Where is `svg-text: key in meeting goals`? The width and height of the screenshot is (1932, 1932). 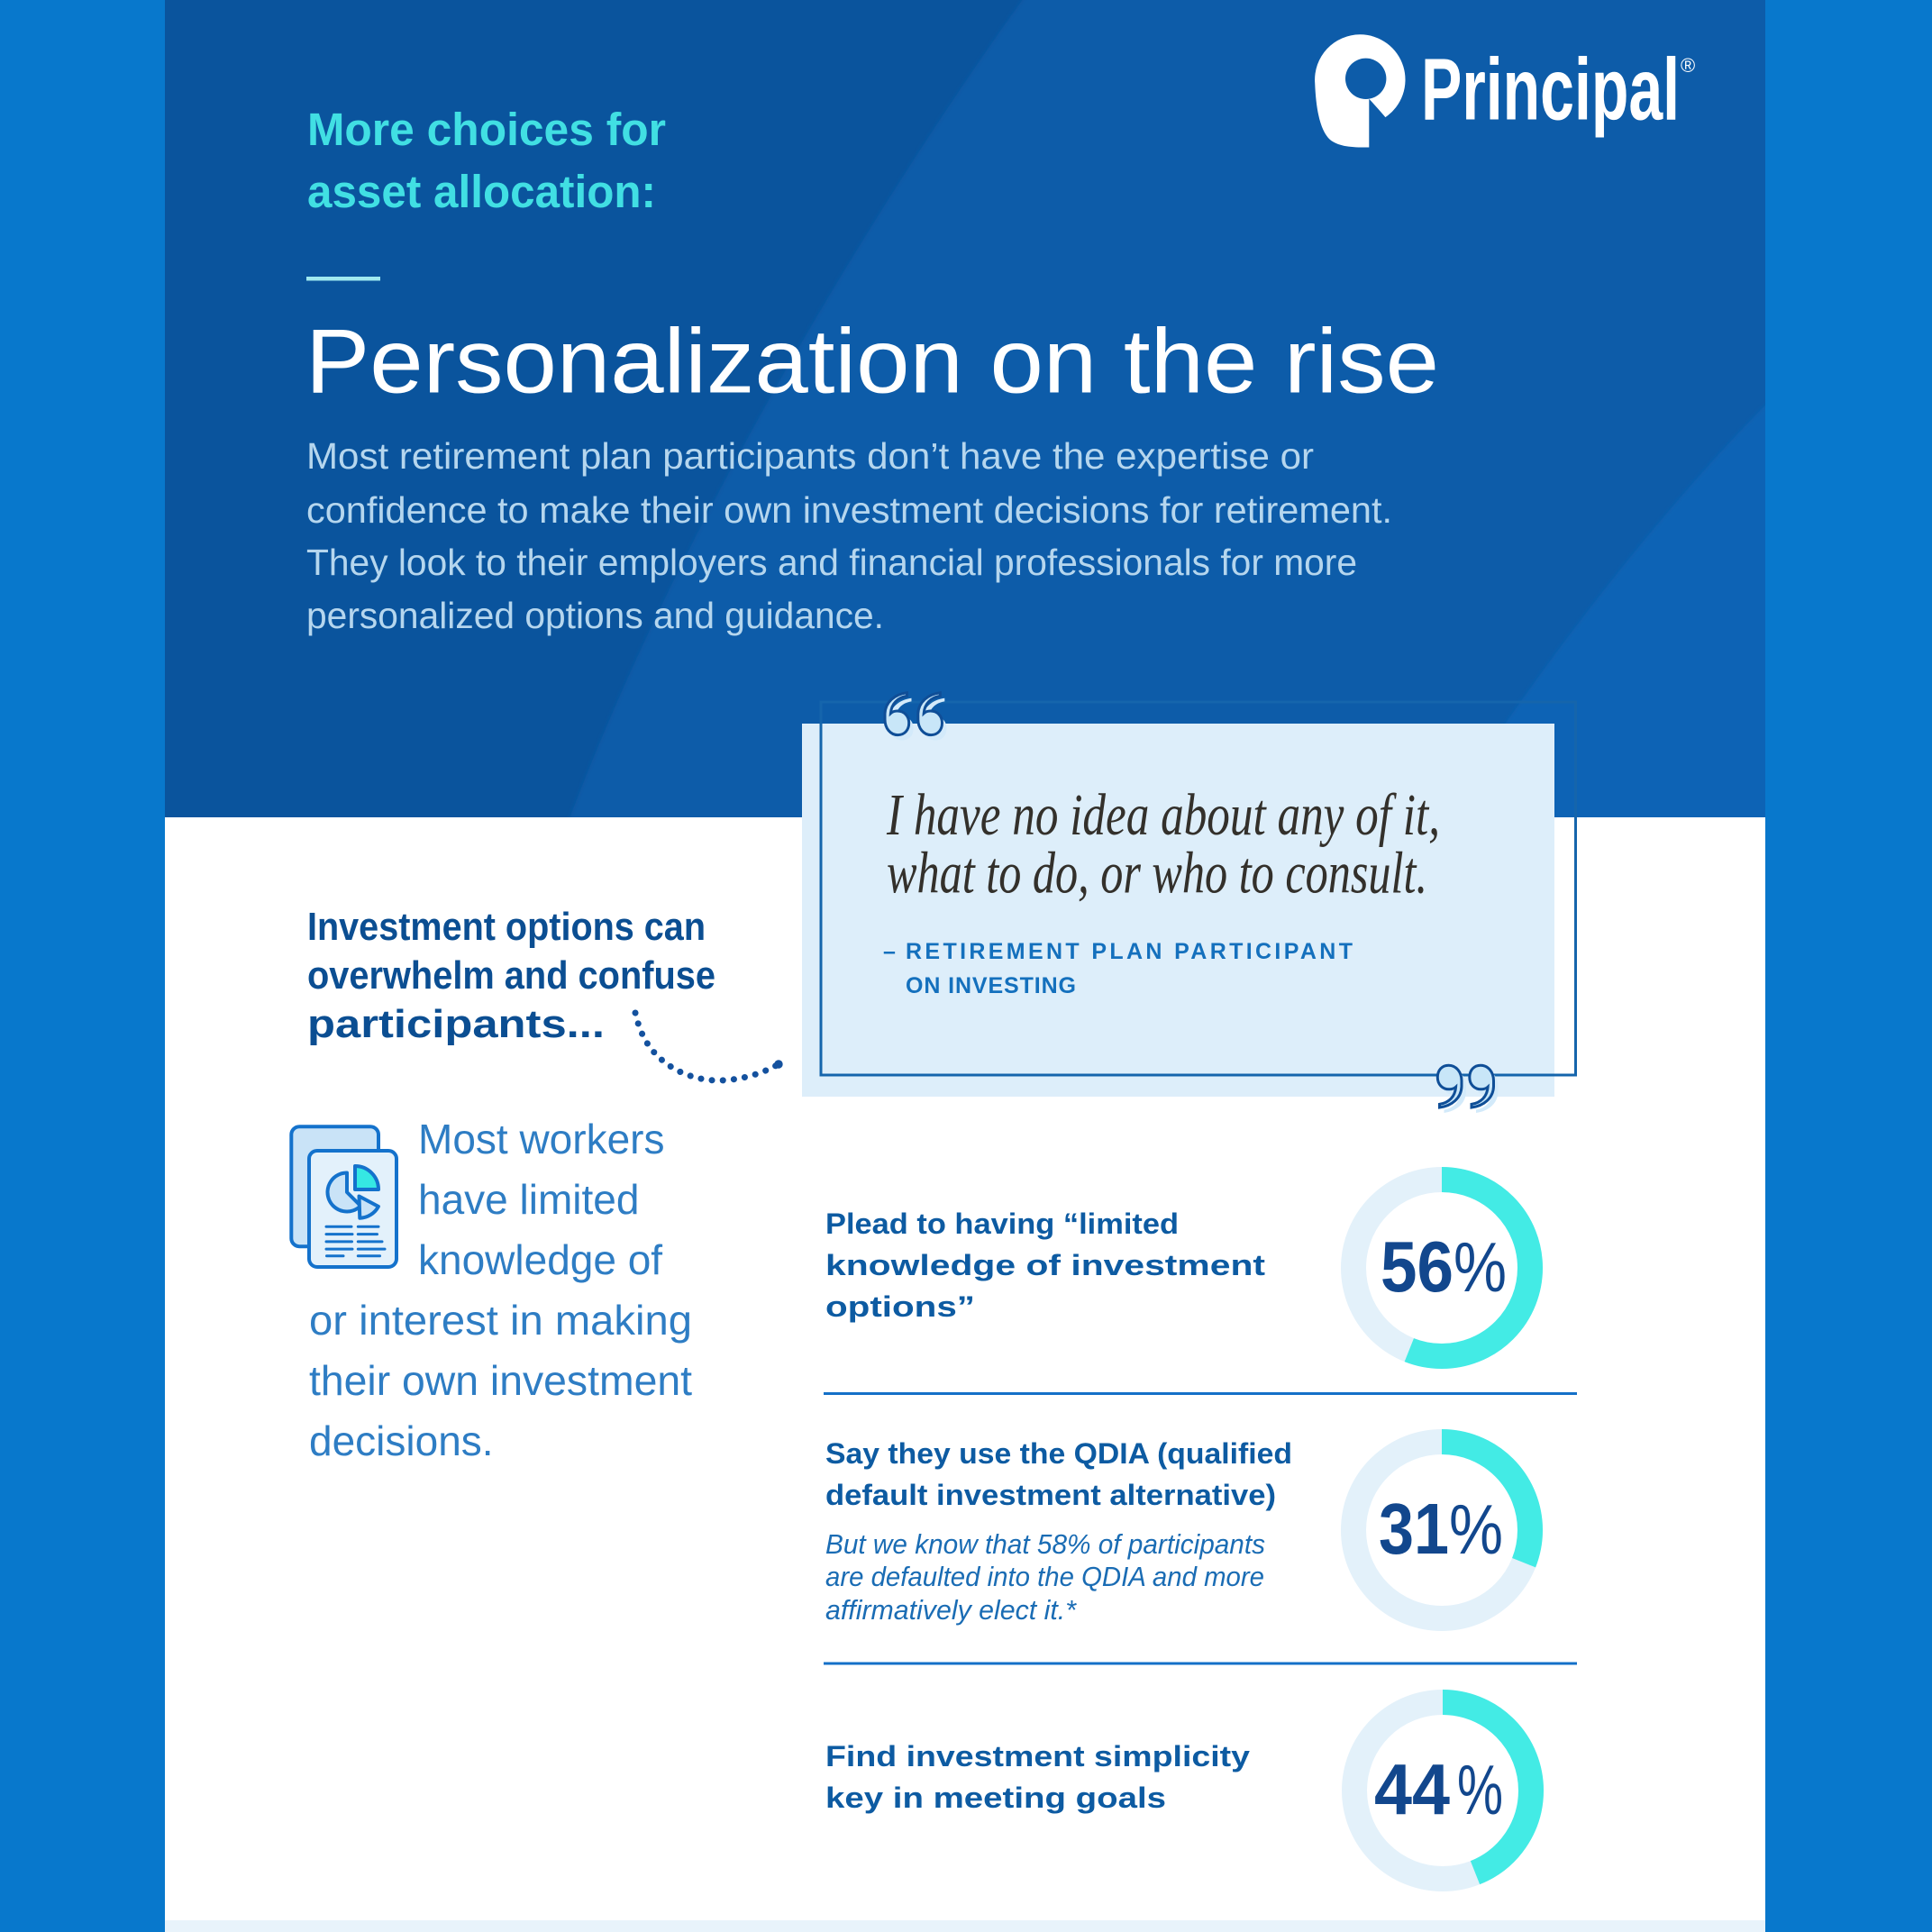
svg-text: key in meeting goals is located at coordinates (995, 1798).